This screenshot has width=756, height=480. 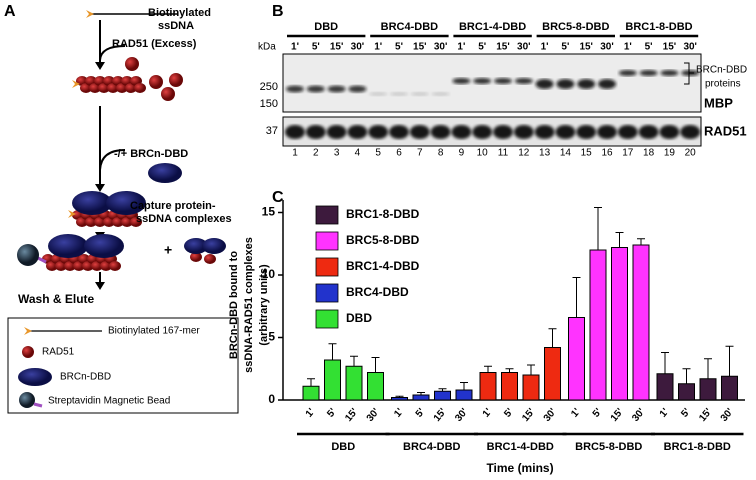 What do you see at coordinates (689, 73) in the screenshot?
I see `bracket` at bounding box center [689, 73].